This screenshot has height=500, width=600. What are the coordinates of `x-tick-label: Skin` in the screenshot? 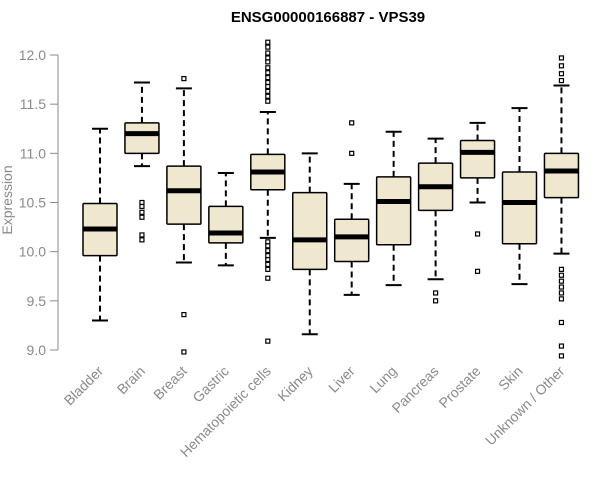 It's located at (510, 378).